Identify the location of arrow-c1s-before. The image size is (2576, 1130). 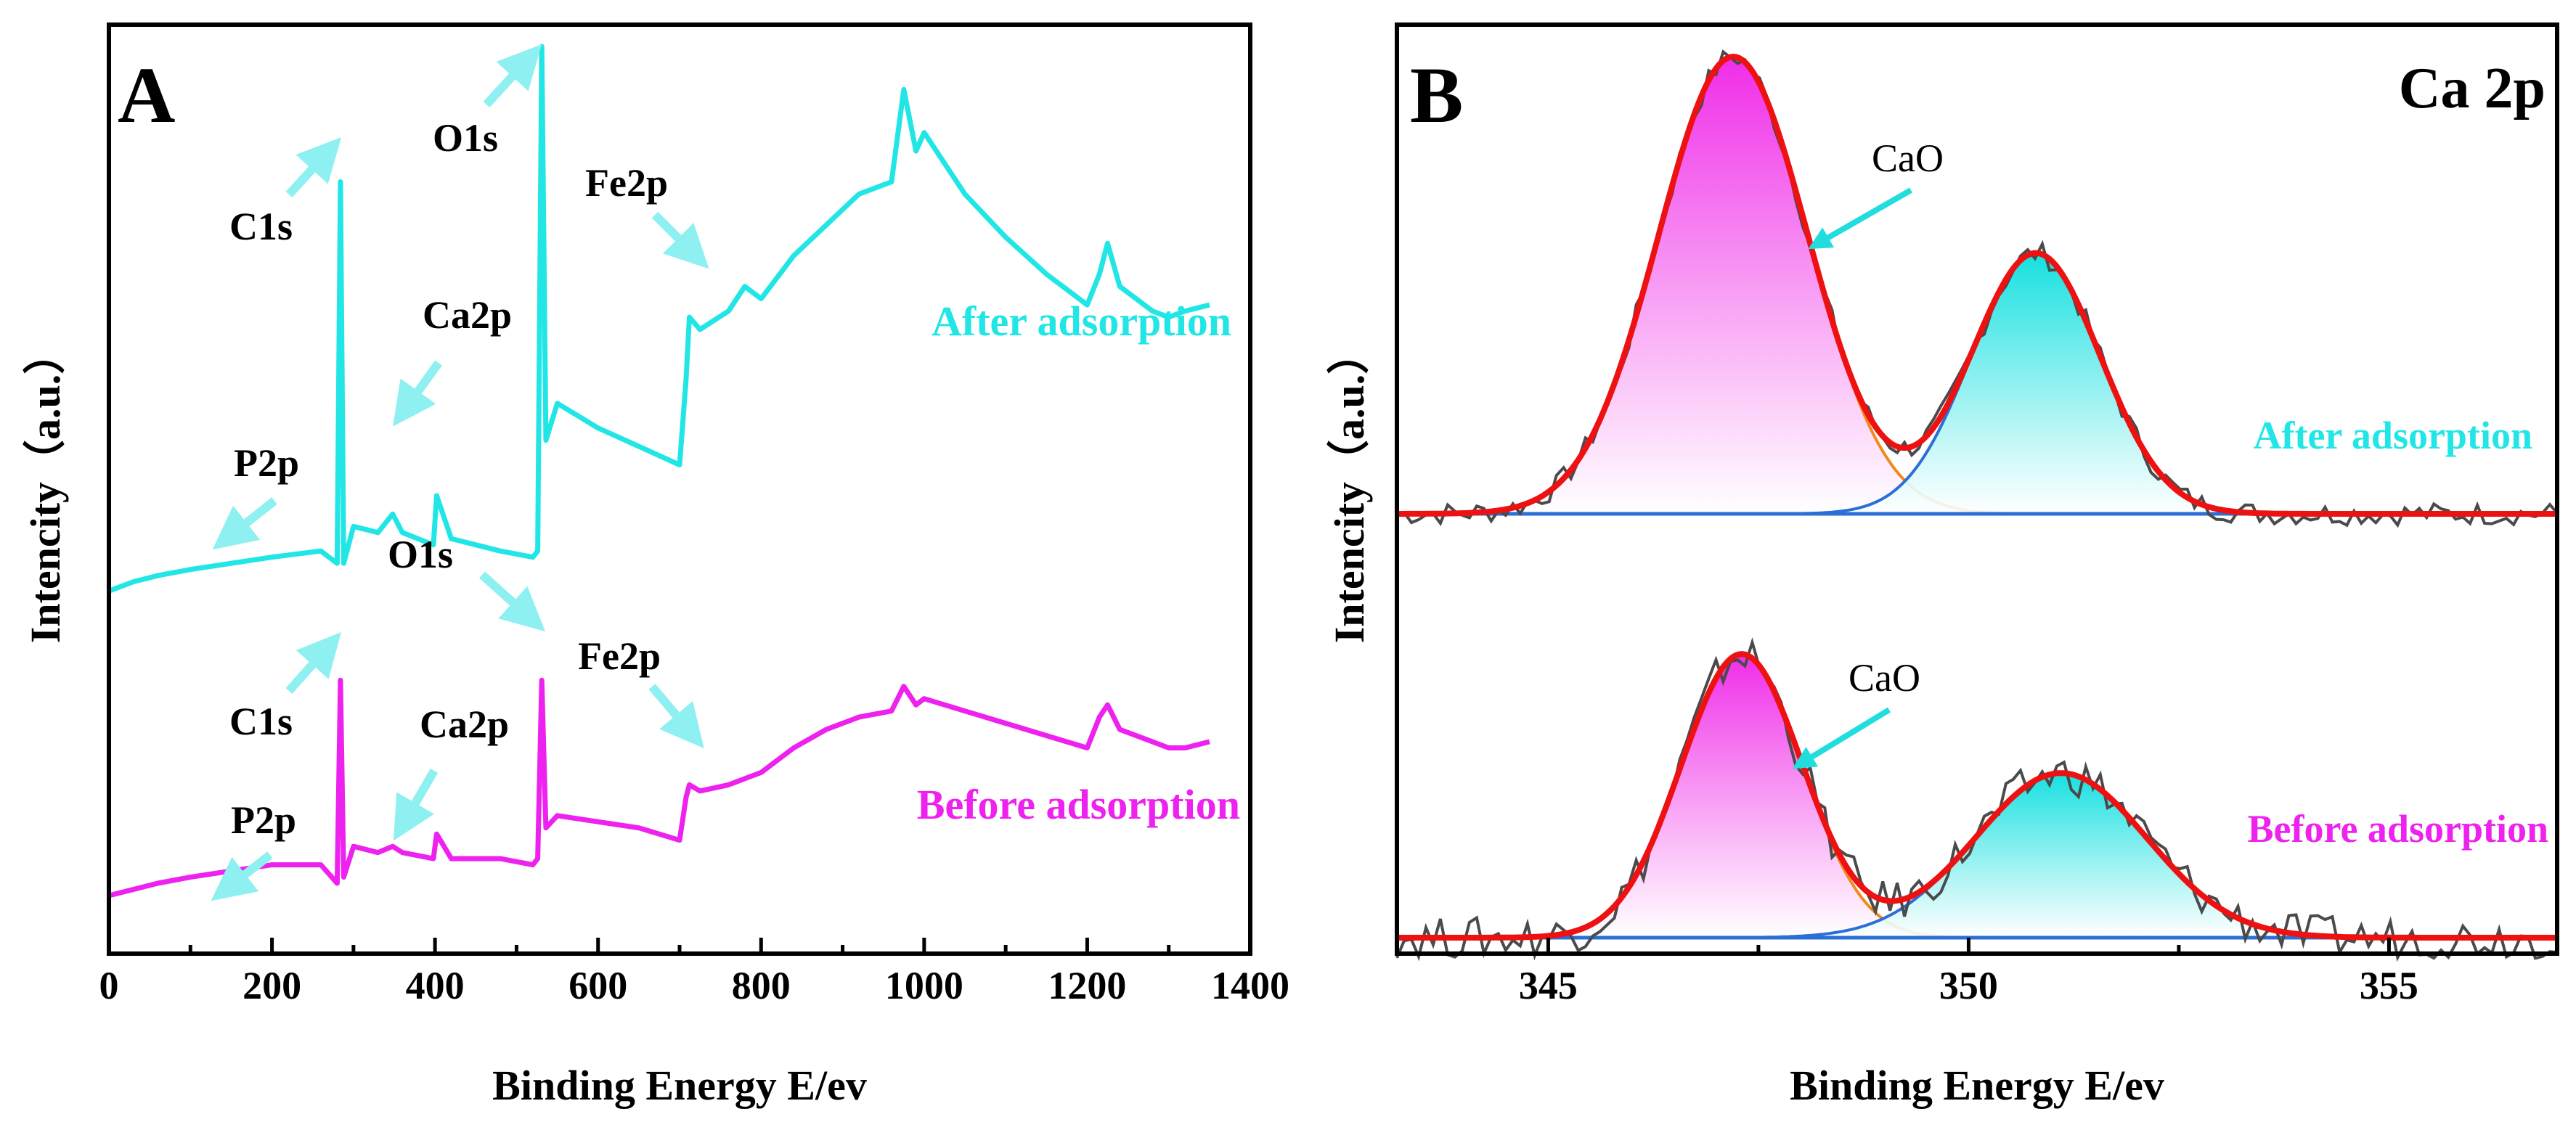
(313, 663).